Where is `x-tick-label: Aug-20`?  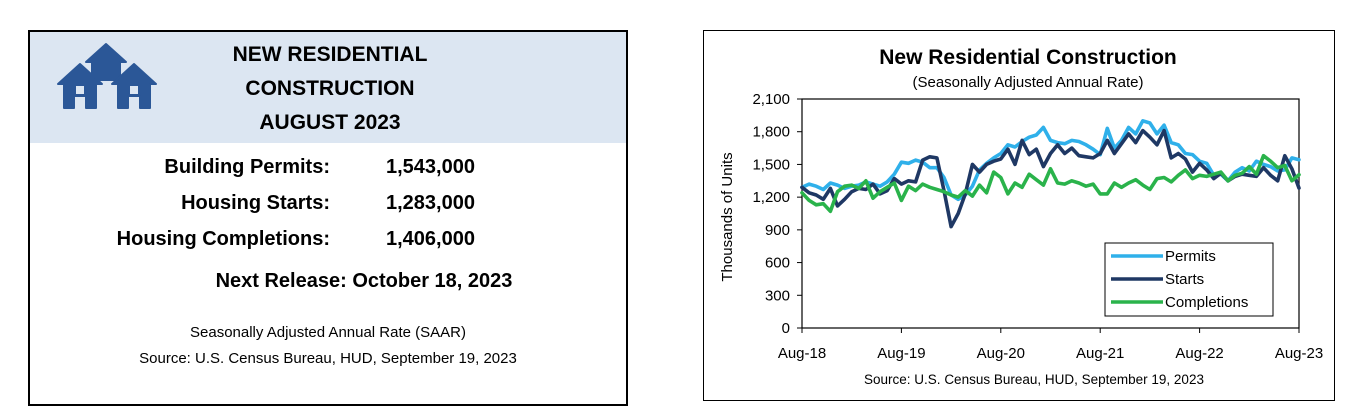 x-tick-label: Aug-20 is located at coordinates (1001, 353).